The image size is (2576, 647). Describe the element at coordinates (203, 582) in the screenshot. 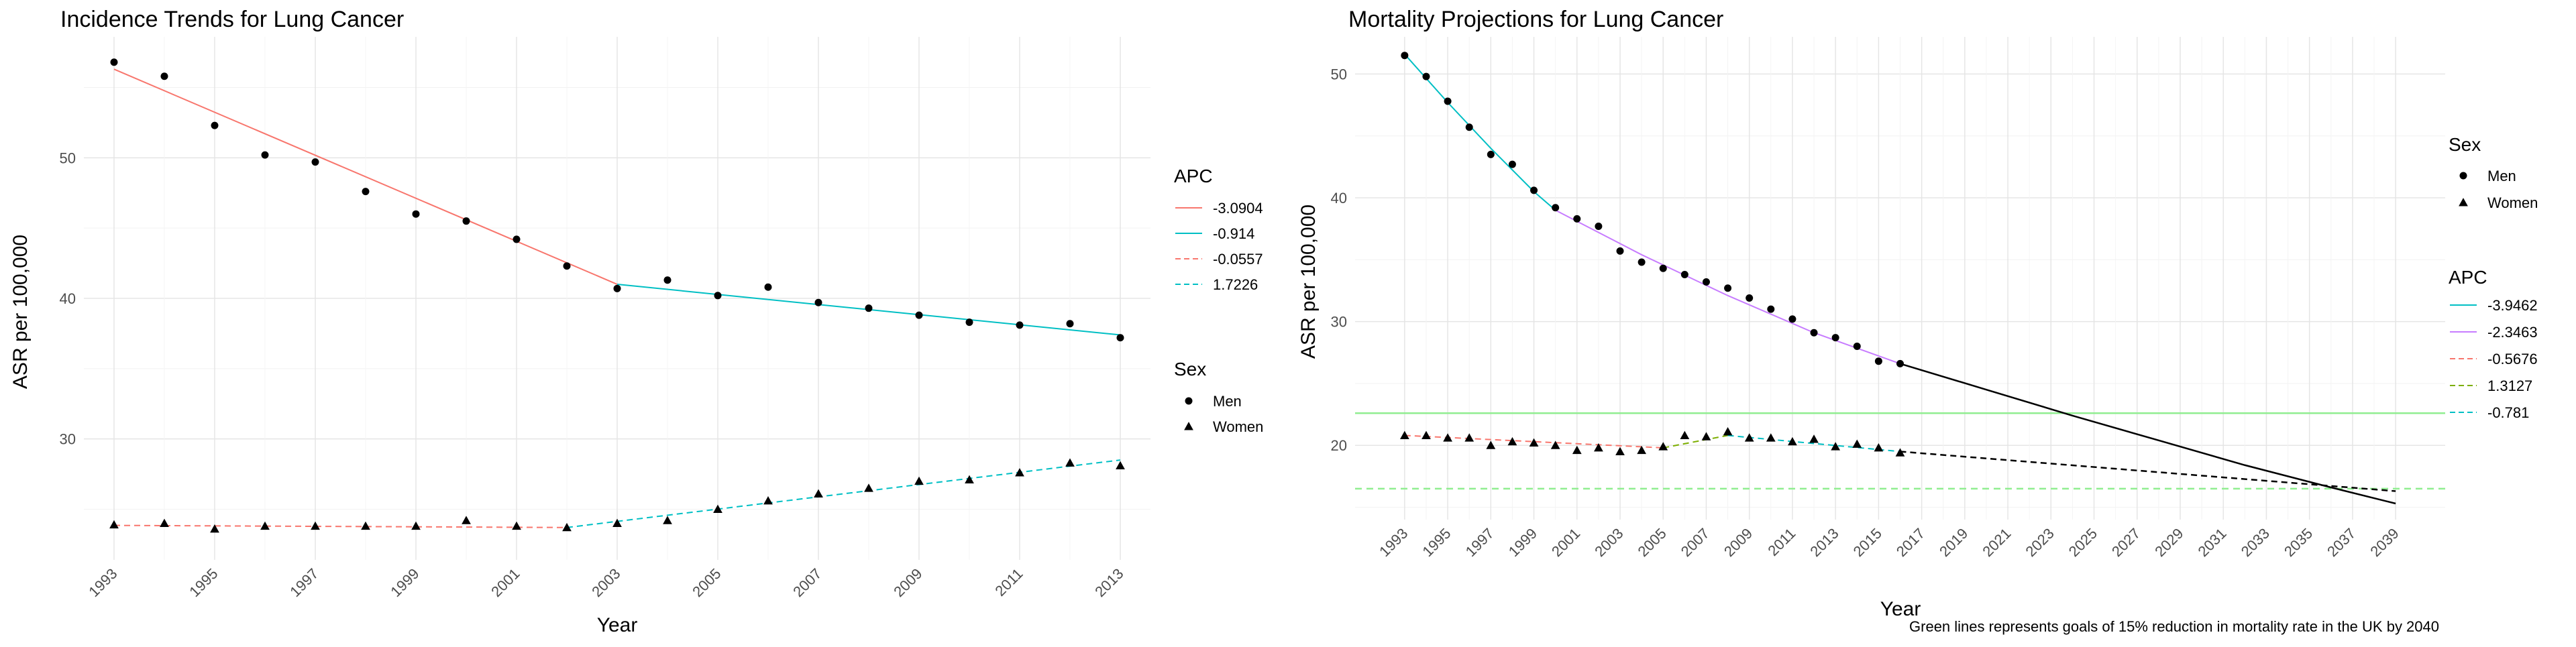

I see `x-tick-label: 1995` at that location.